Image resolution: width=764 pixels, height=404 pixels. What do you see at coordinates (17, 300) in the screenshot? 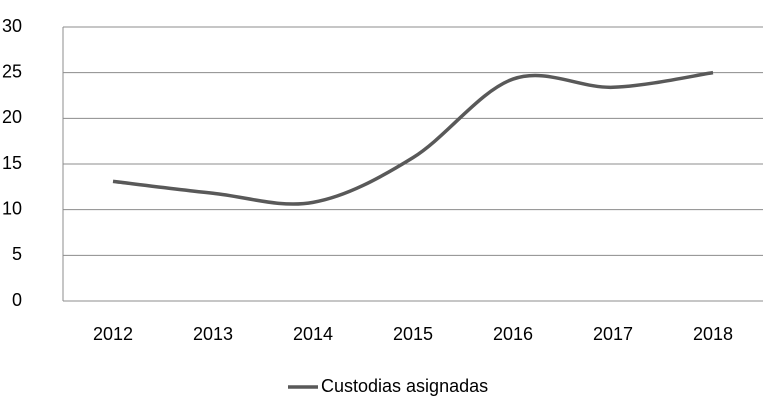
I see `y-tick-label: 0` at bounding box center [17, 300].